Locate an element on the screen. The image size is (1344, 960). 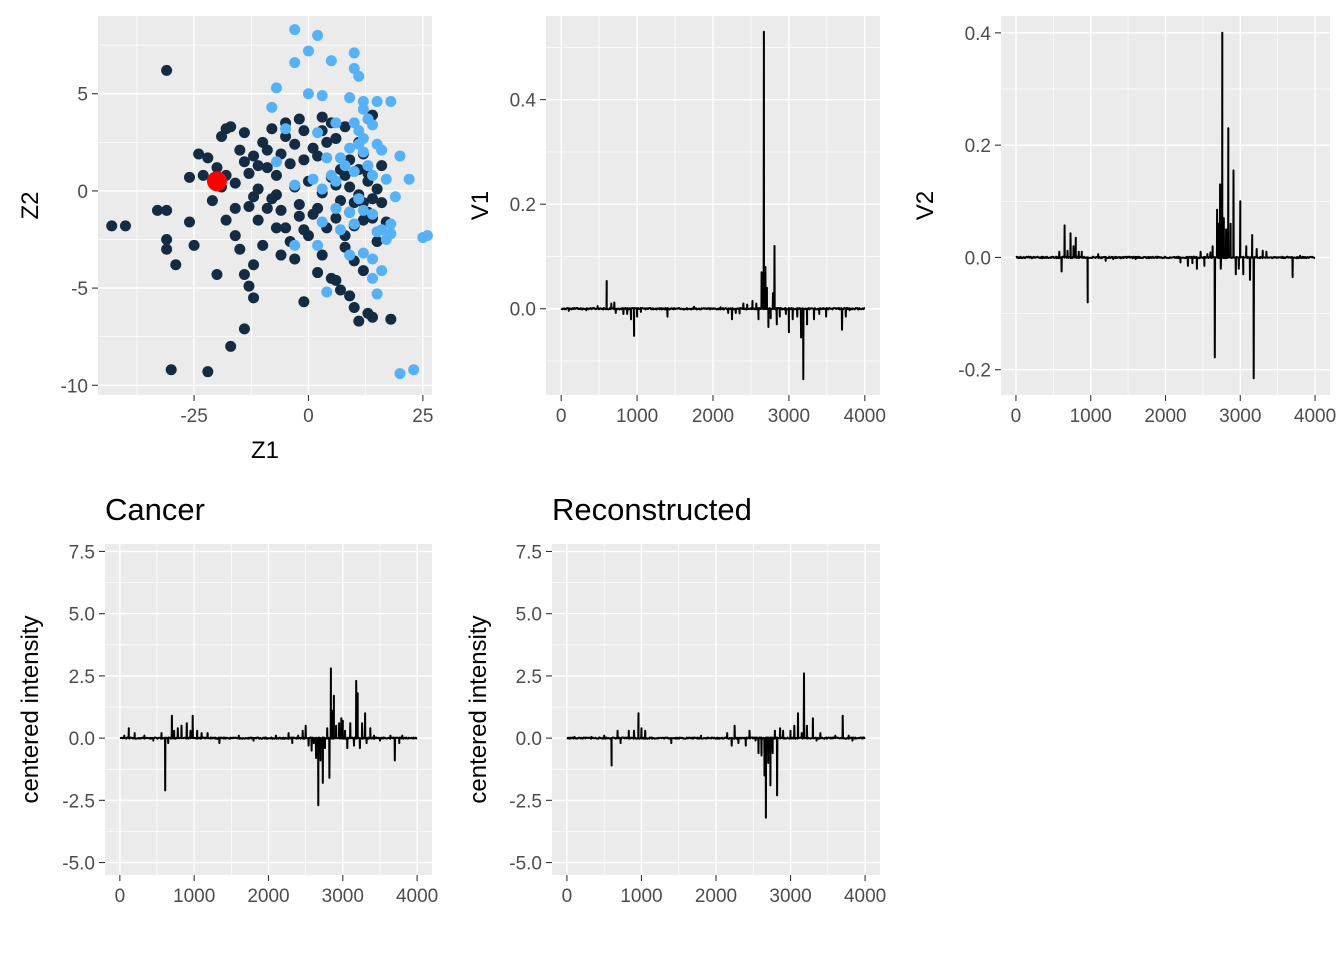
y-axis-title: V2 is located at coordinates (925, 205).